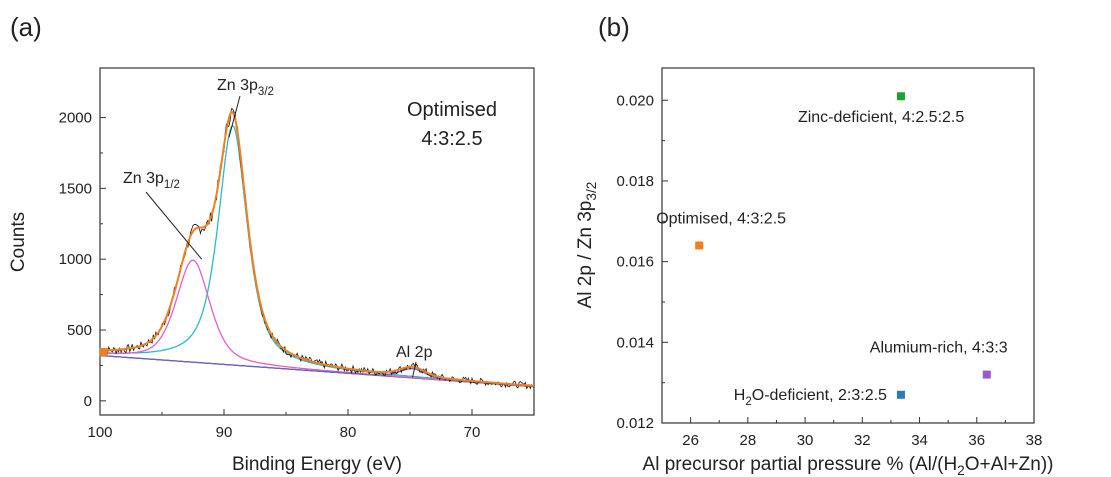 The image size is (1111, 477). What do you see at coordinates (451, 139) in the screenshot?
I see `annotation-ratio: 4:3:2.5` at bounding box center [451, 139].